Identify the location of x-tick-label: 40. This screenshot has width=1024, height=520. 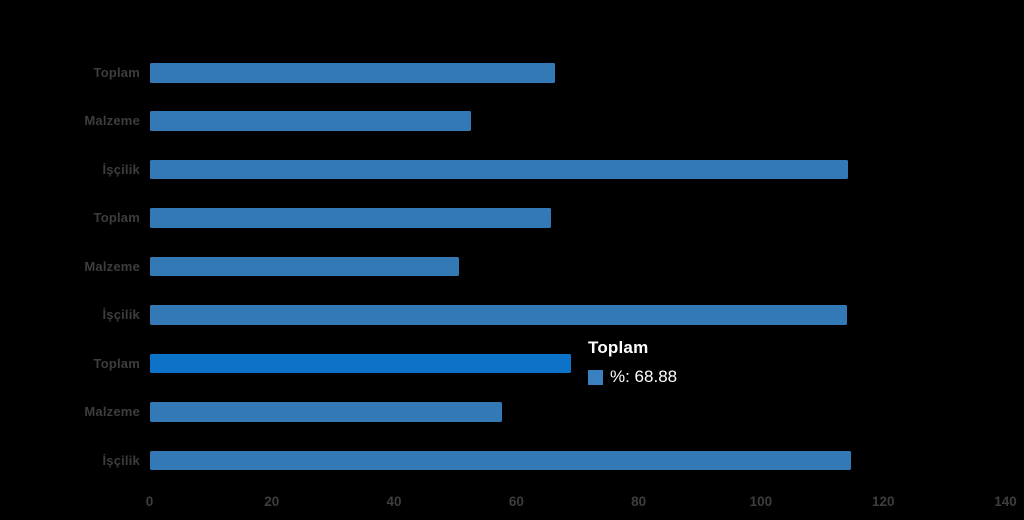
(394, 501).